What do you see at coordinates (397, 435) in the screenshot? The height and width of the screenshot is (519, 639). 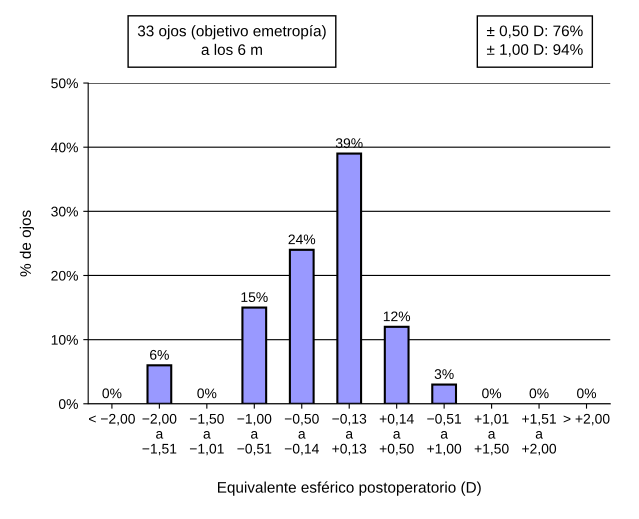 I see `x-tick-label: +0,14 a +0,50` at bounding box center [397, 435].